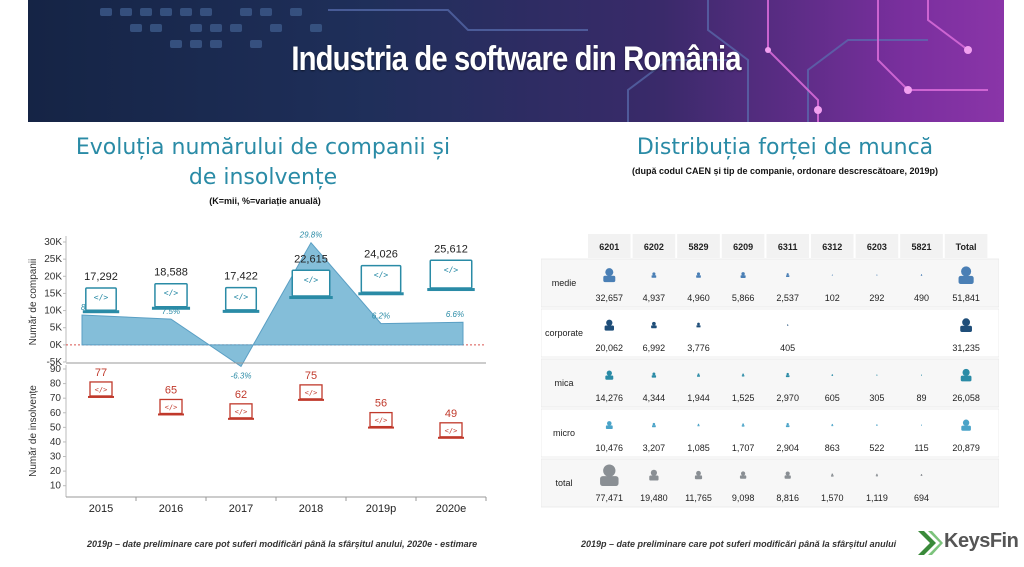 The width and height of the screenshot is (1024, 567). I want to click on insolvency-value: 65, so click(171, 390).